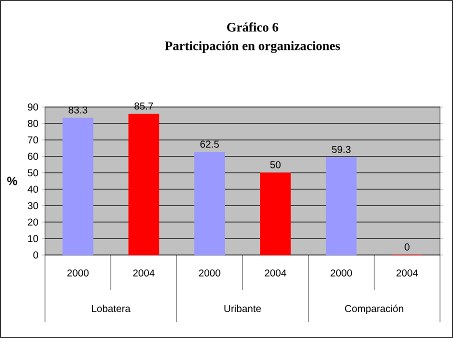  What do you see at coordinates (341, 149) in the screenshot?
I see `data-label: 59.3` at bounding box center [341, 149].